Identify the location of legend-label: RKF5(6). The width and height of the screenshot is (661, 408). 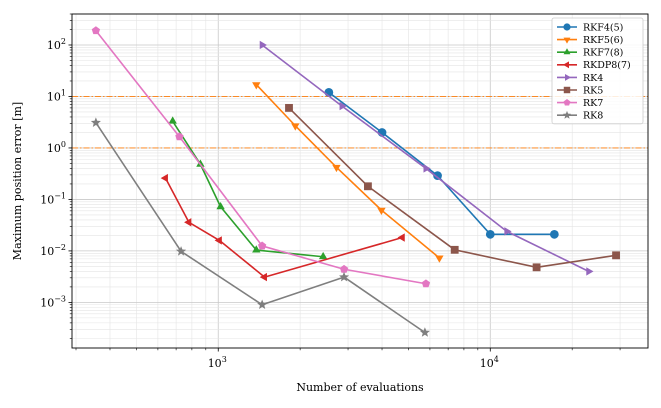
(603, 40).